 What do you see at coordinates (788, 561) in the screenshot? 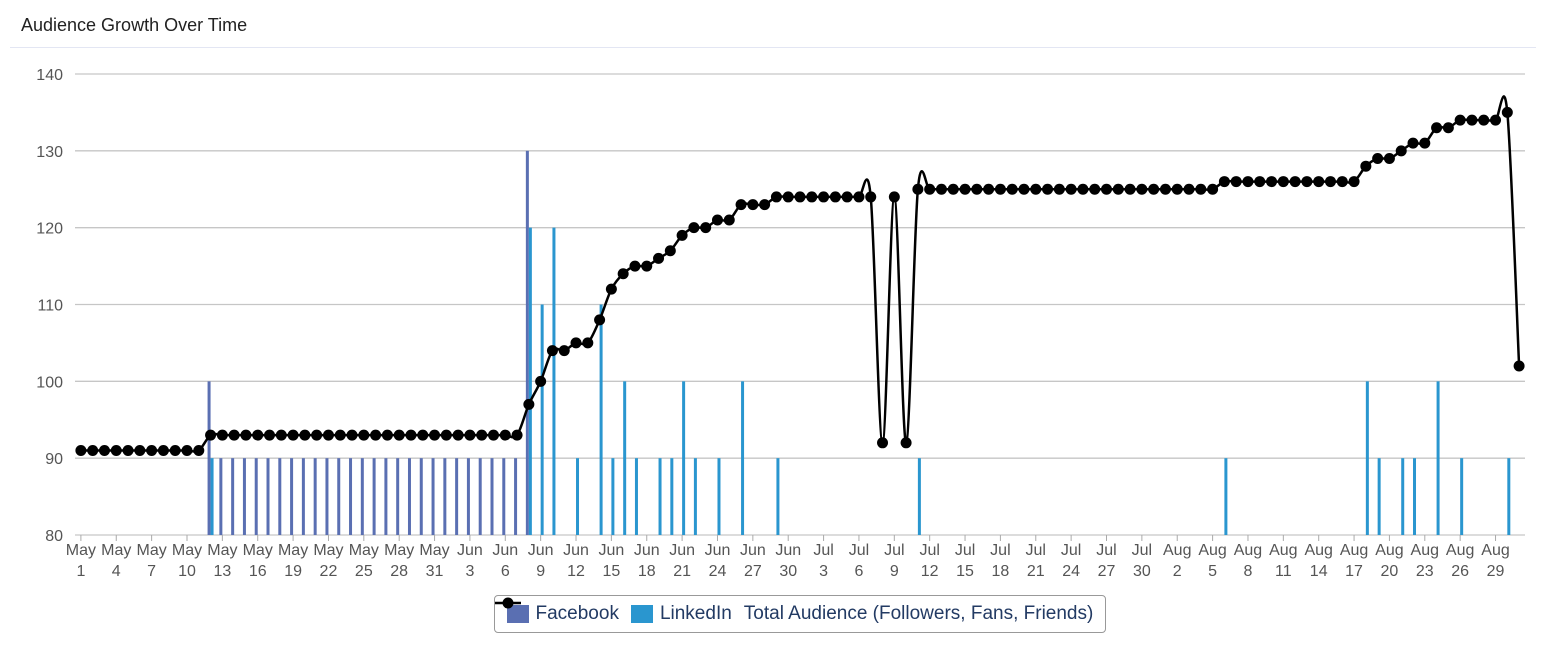
I see `x-tick-label: Jun 30` at bounding box center [788, 561].